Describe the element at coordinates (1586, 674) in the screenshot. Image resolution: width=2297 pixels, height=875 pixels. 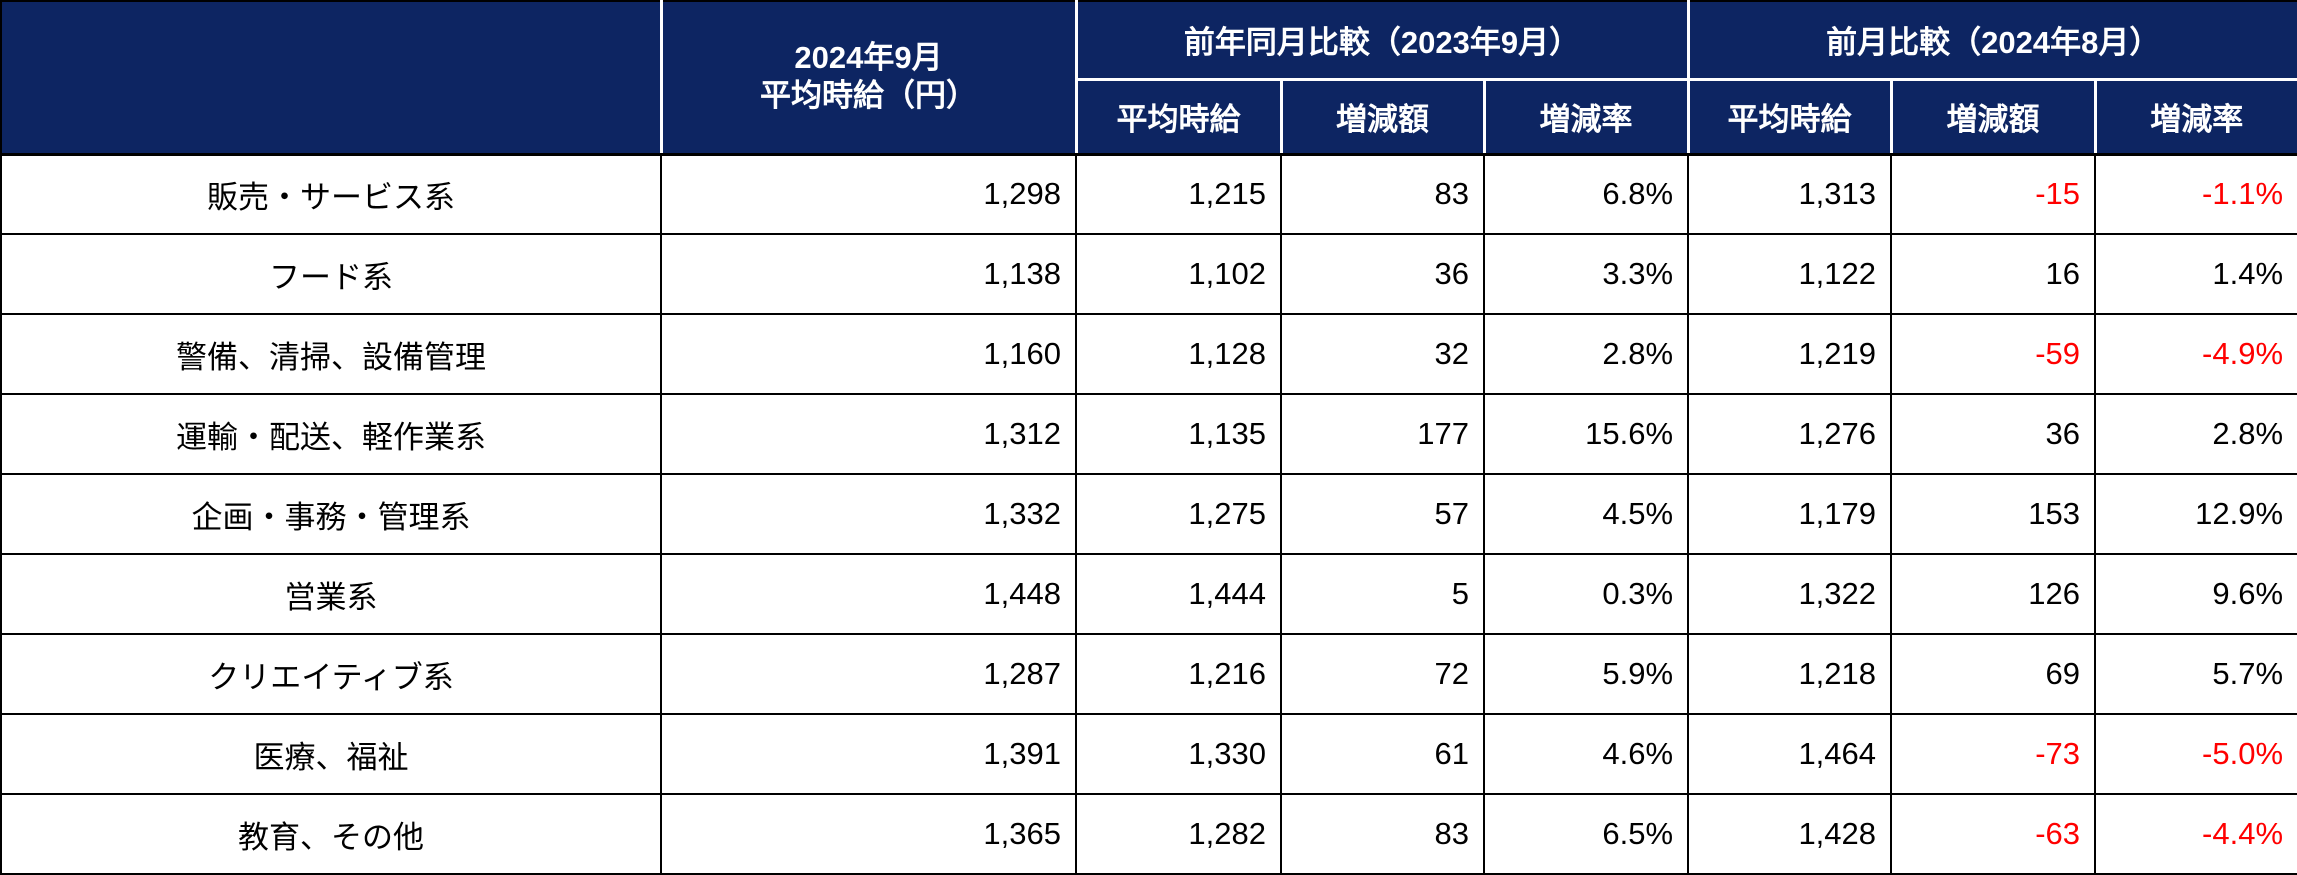
I see `yoy-rate-cell: 5.9%` at that location.